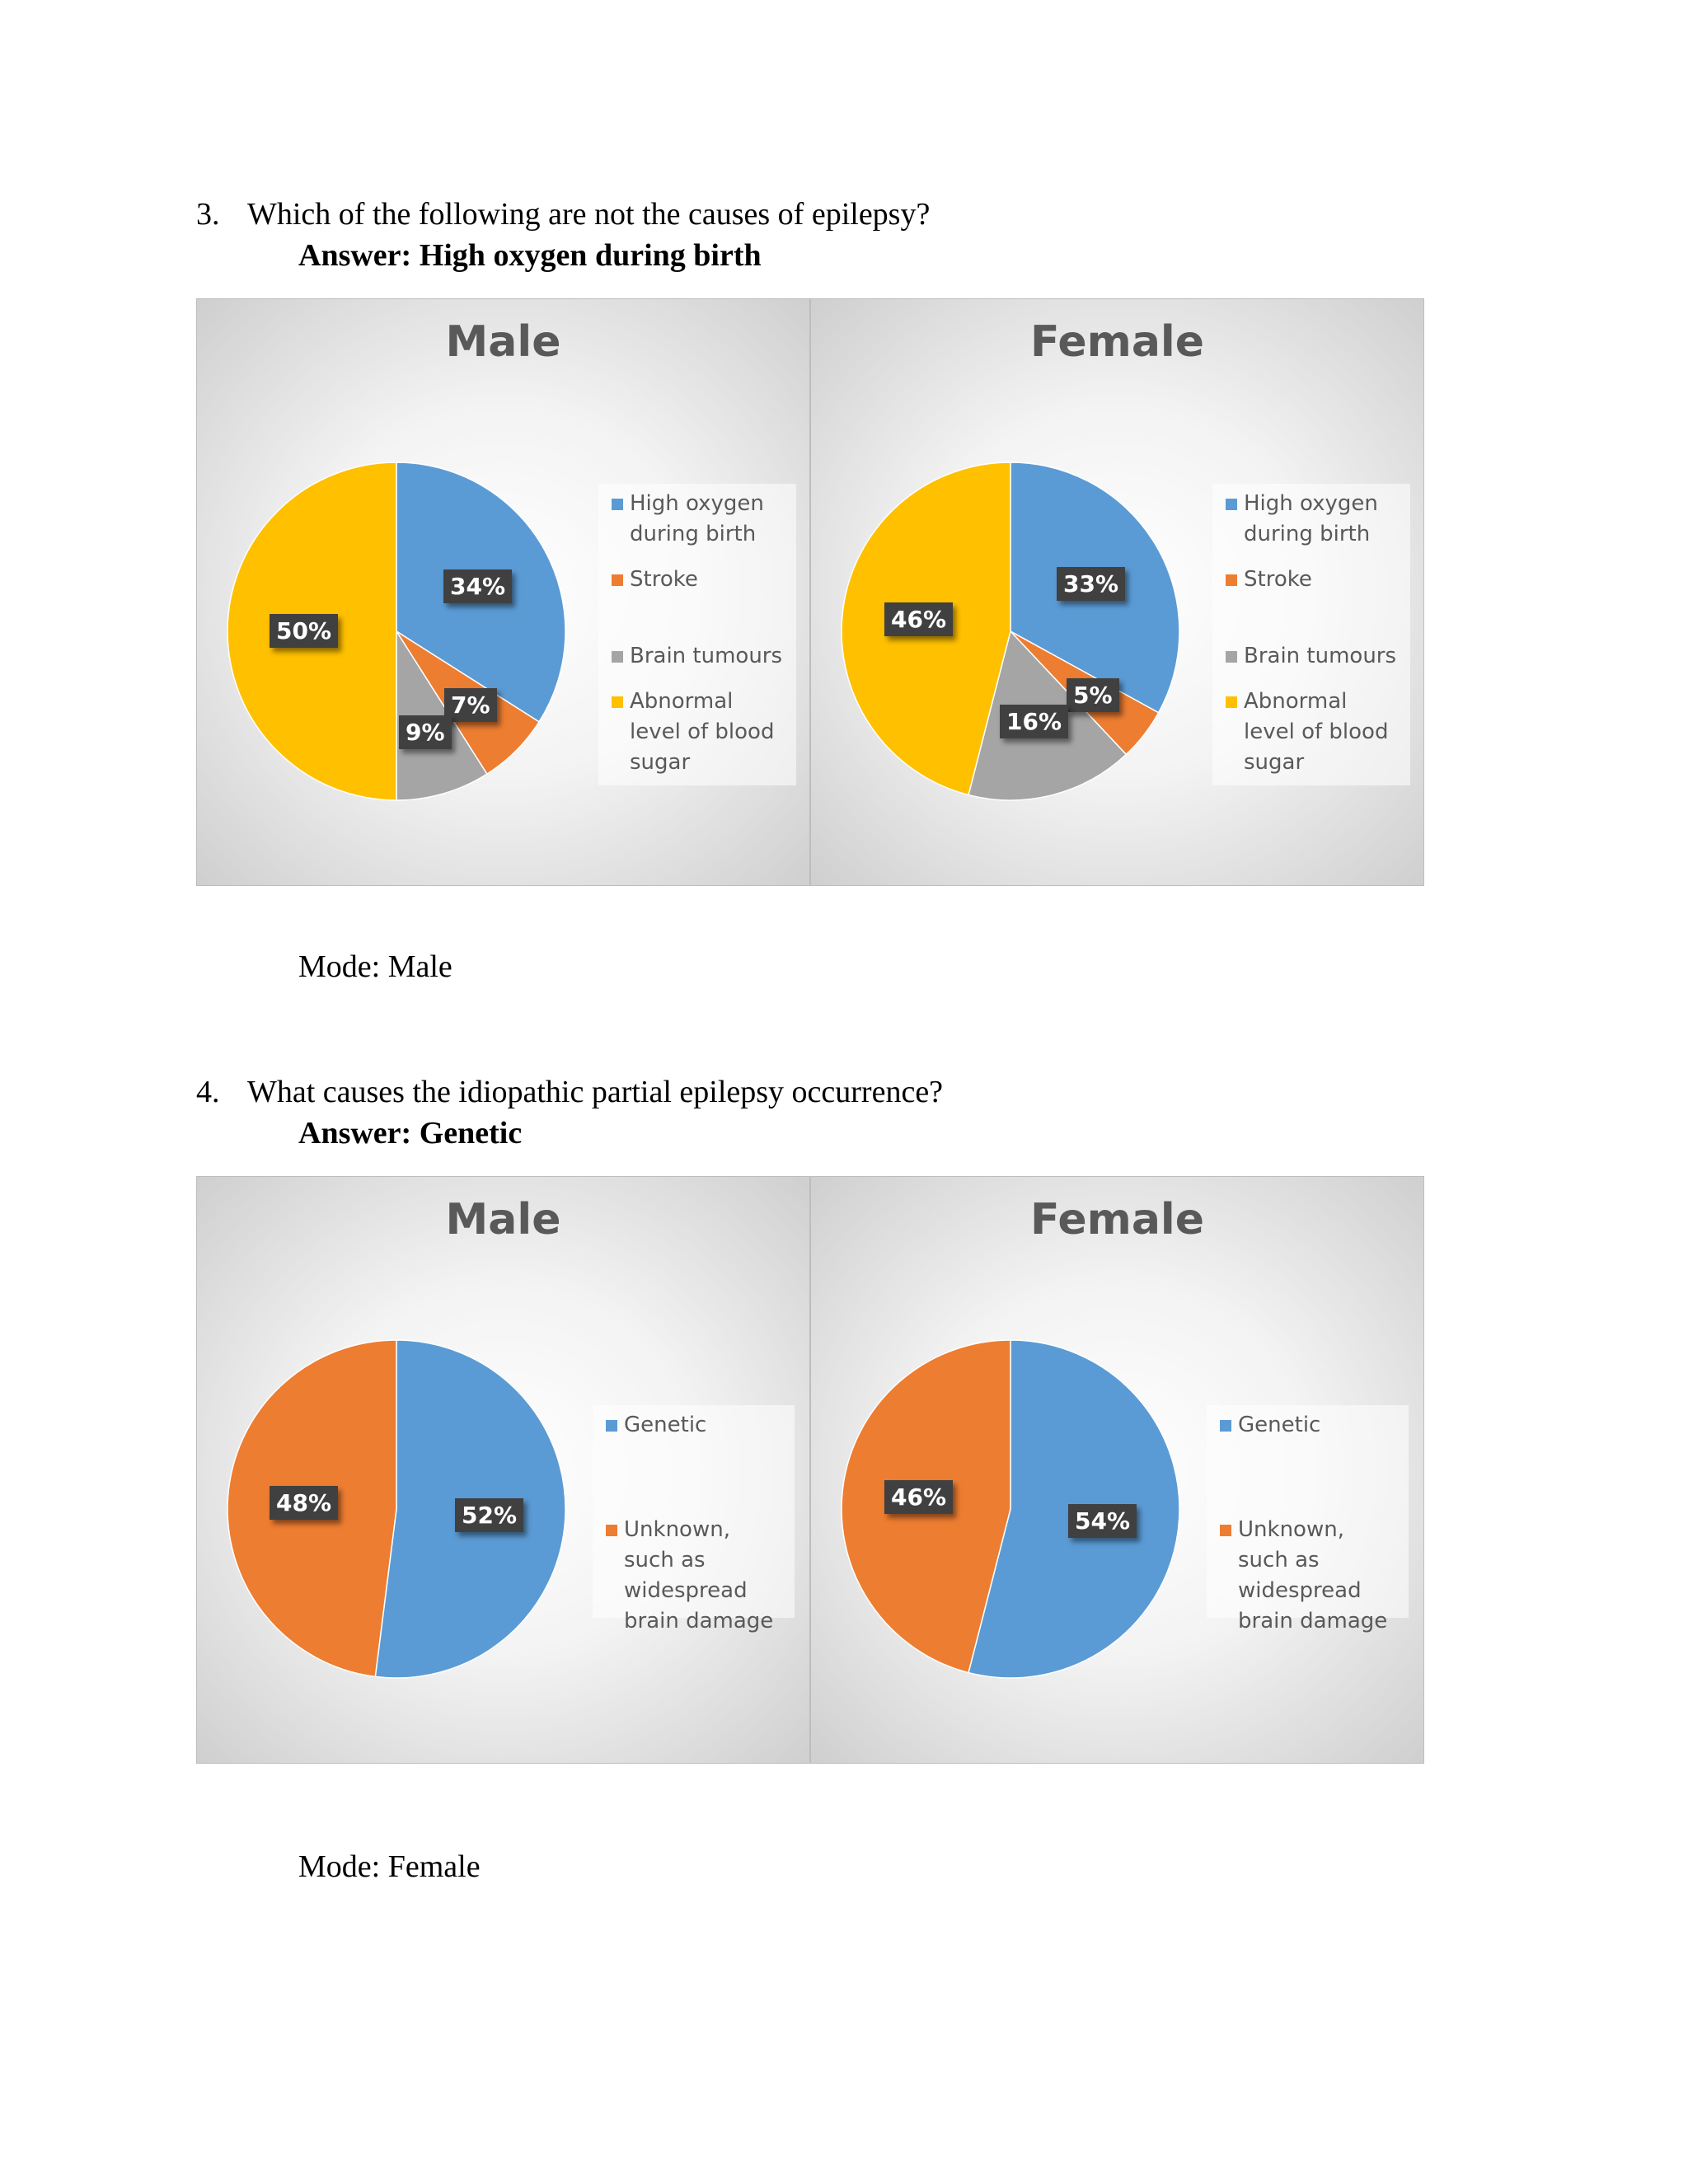 This screenshot has width=1688, height=2184. Describe the element at coordinates (1102, 1521) in the screenshot. I see `data-label-1: 54%` at that location.